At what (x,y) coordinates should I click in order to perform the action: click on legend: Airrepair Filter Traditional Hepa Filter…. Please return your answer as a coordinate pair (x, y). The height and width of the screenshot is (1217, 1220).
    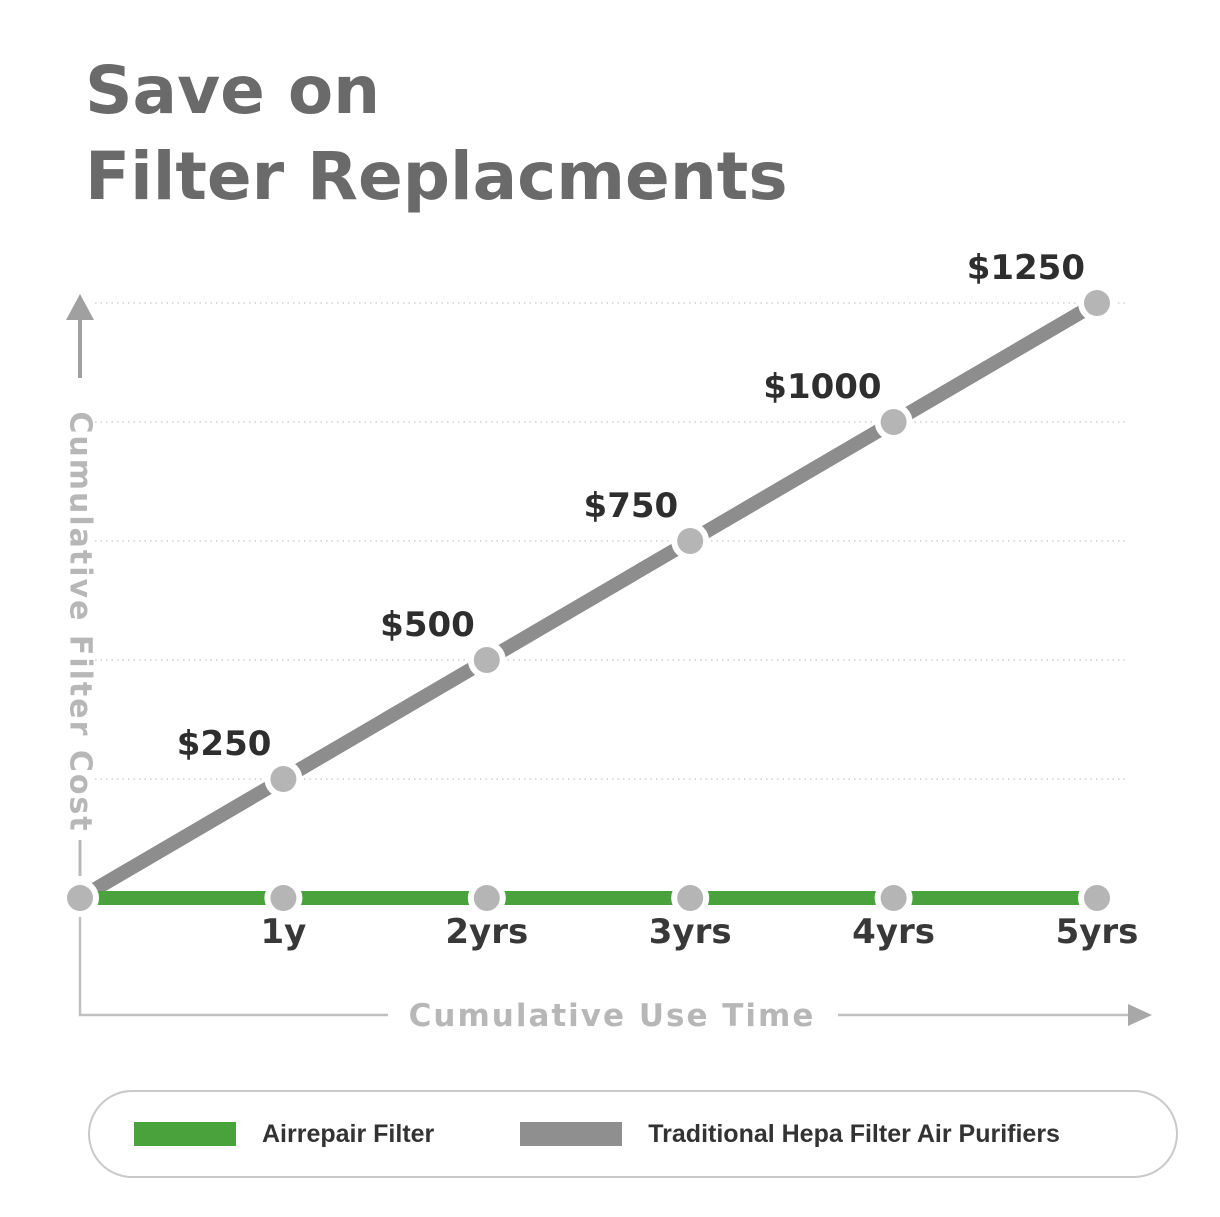
    Looking at the image, I should click on (633, 1134).